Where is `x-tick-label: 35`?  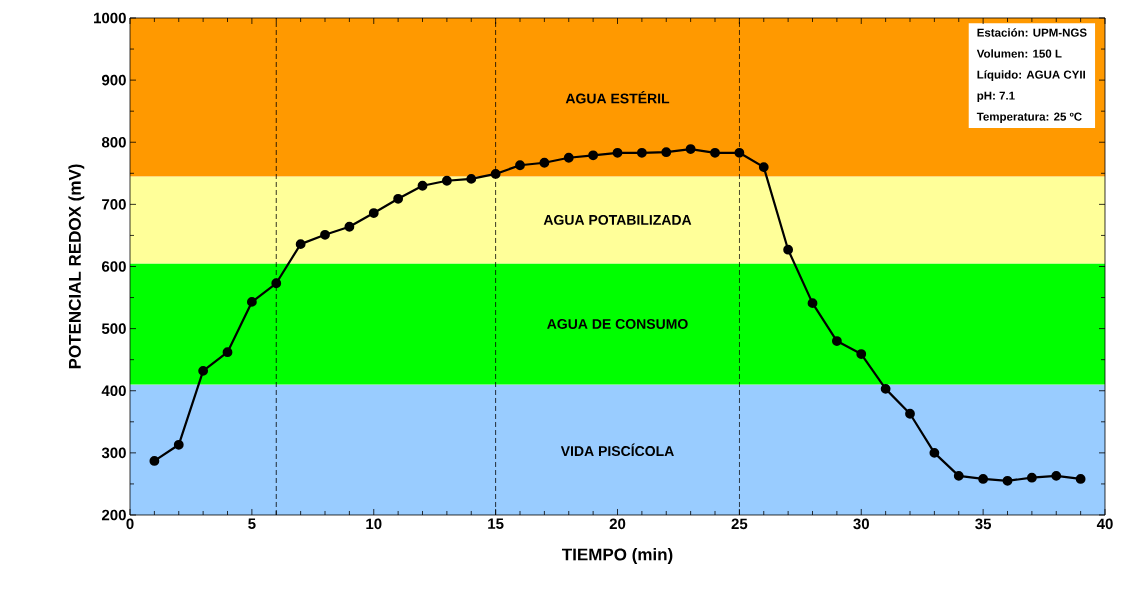 x-tick-label: 35 is located at coordinates (983, 524).